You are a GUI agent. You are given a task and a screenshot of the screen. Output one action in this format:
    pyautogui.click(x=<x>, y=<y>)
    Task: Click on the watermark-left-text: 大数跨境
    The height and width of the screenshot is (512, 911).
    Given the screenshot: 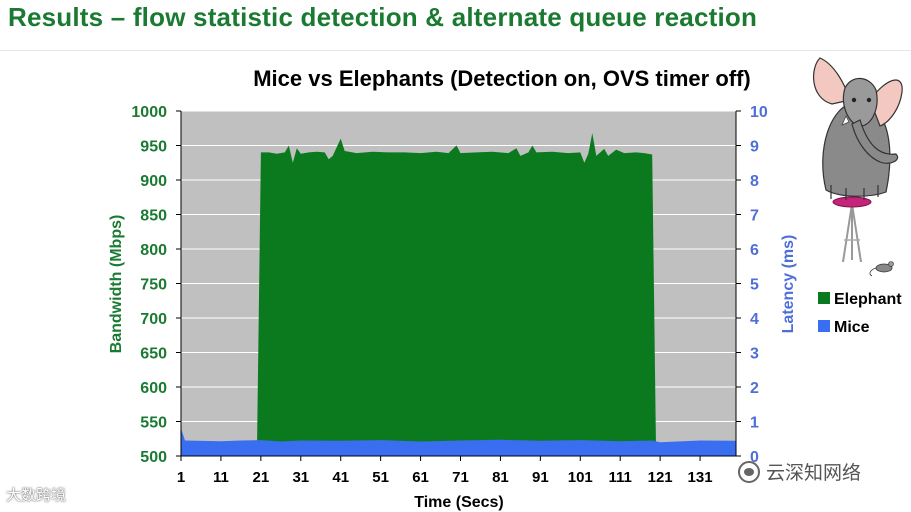 What is the action you would take?
    pyautogui.click(x=36, y=495)
    